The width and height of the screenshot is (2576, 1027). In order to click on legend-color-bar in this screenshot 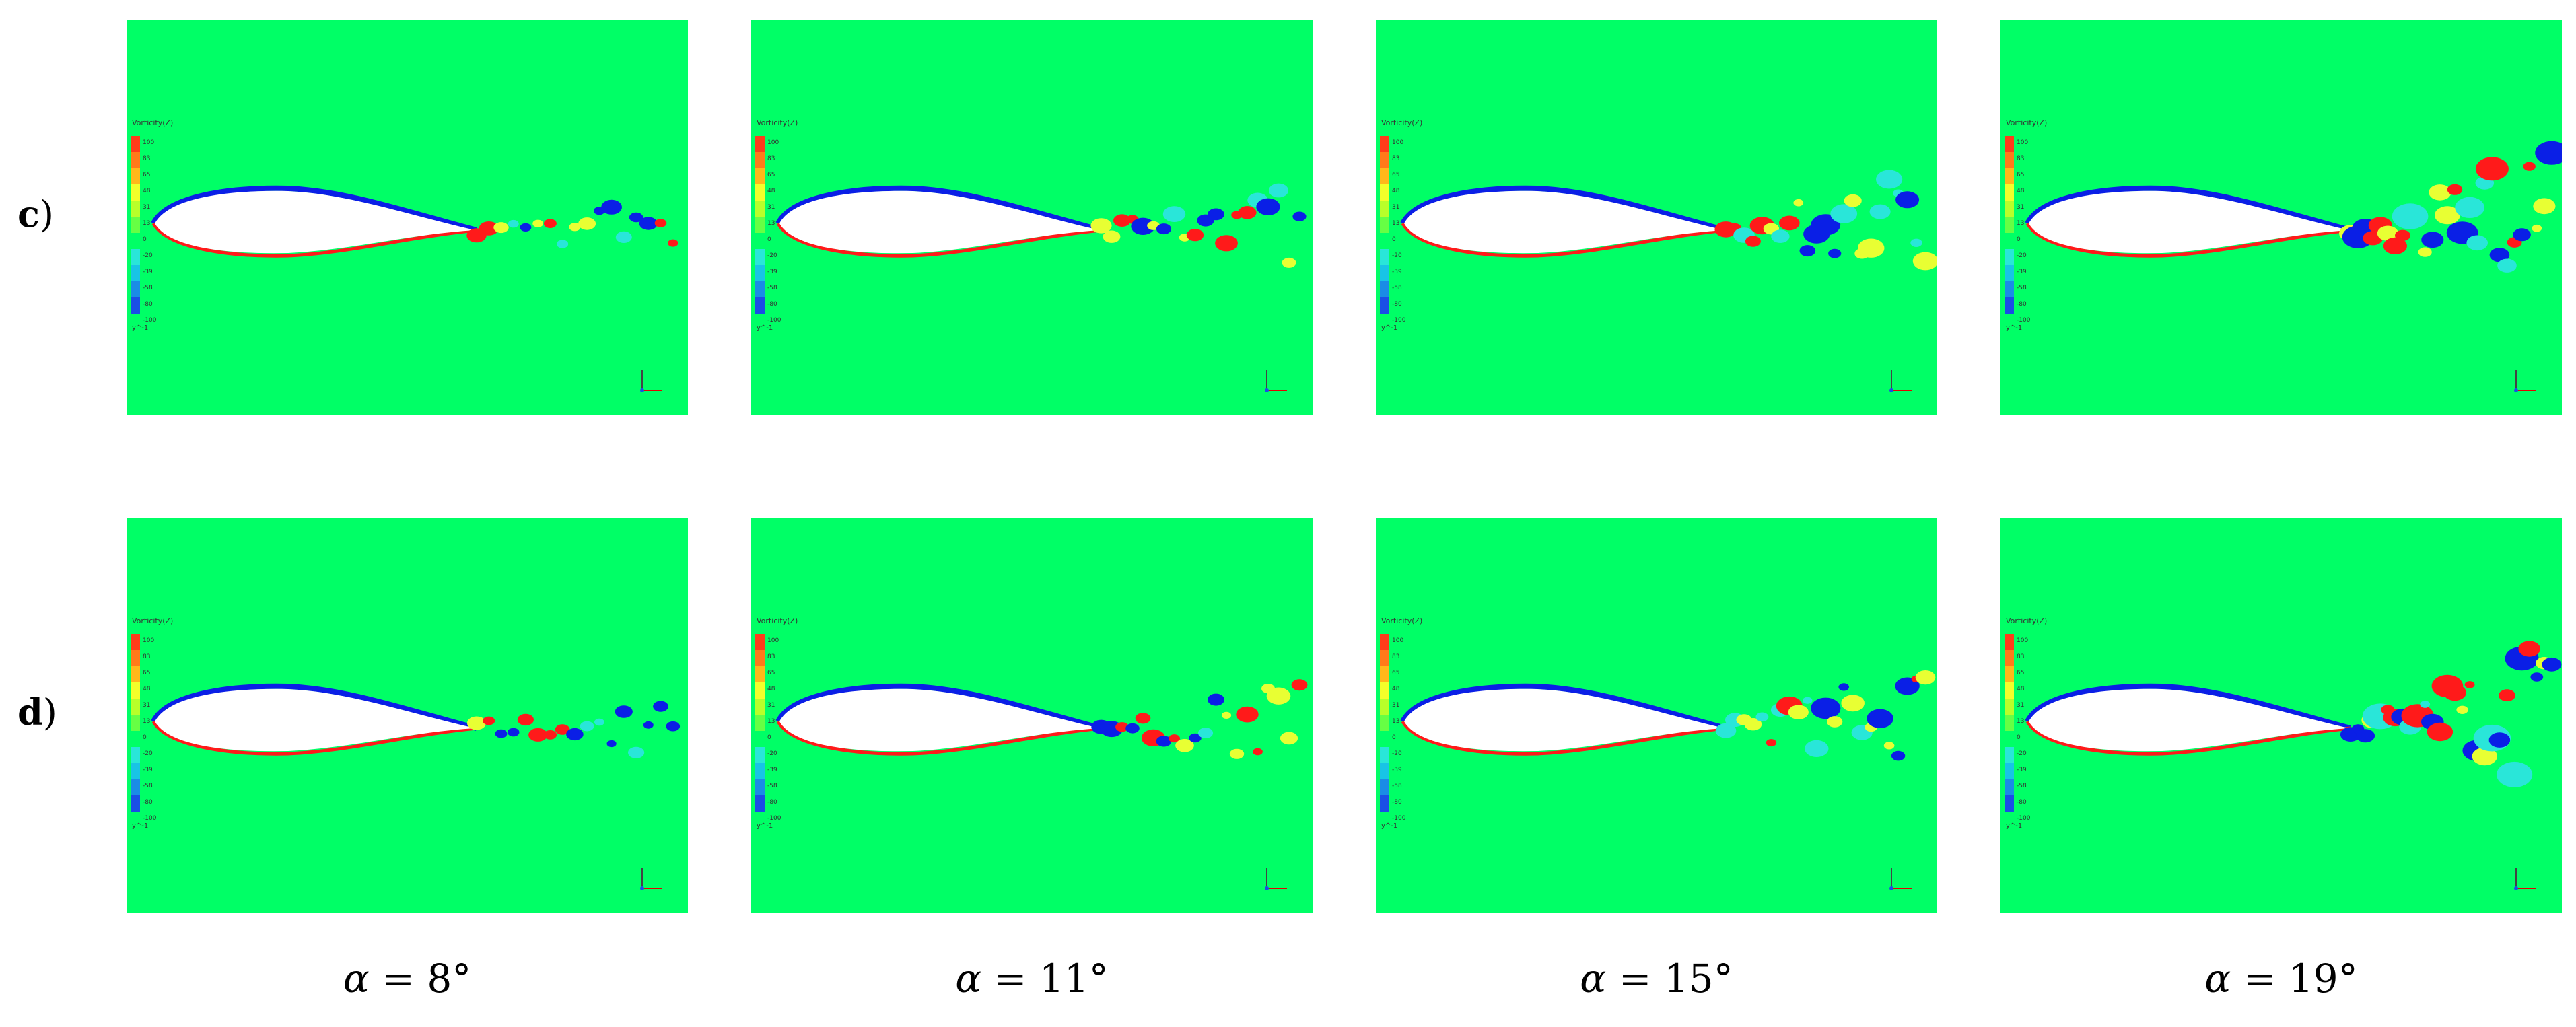, I will do `click(135, 723)`.